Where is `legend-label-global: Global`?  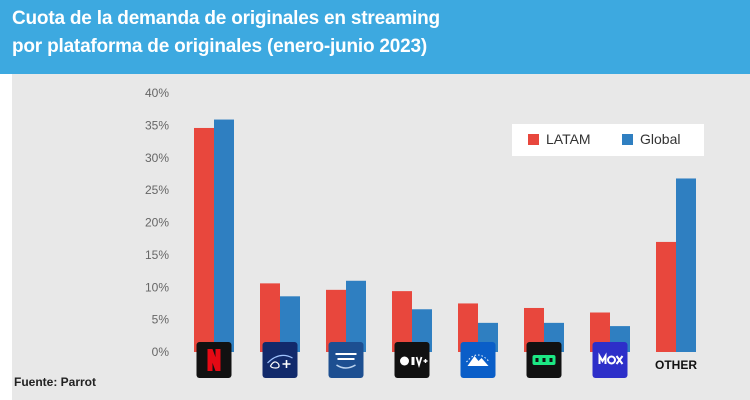 legend-label-global: Global is located at coordinates (660, 139).